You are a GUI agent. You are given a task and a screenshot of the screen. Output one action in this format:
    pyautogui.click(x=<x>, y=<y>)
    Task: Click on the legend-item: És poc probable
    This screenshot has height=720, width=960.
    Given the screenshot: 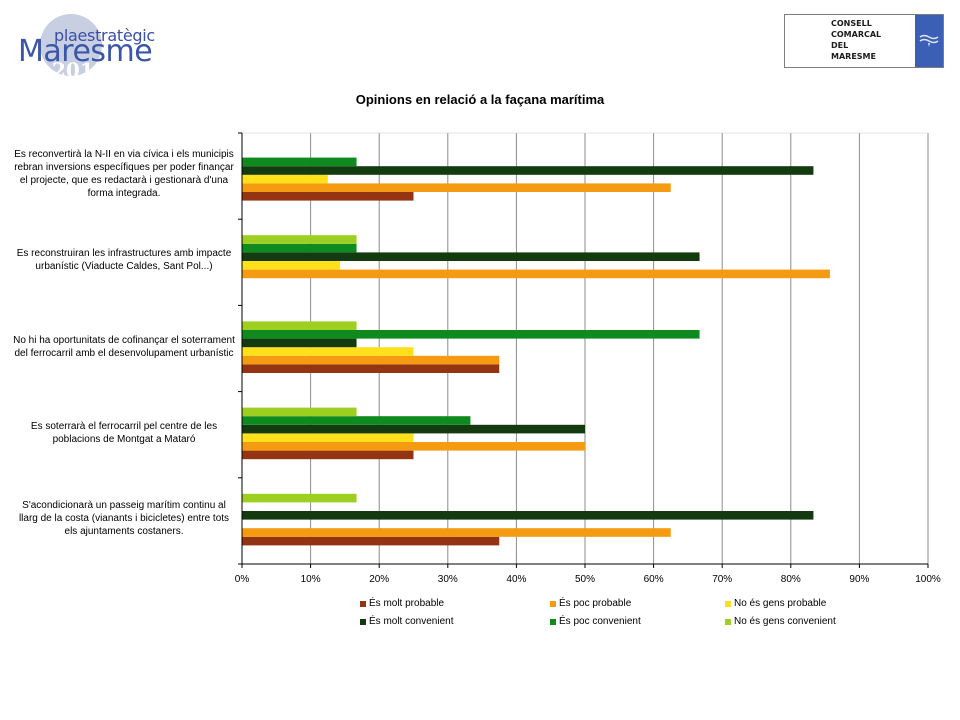 What is the action you would take?
    pyautogui.click(x=590, y=603)
    